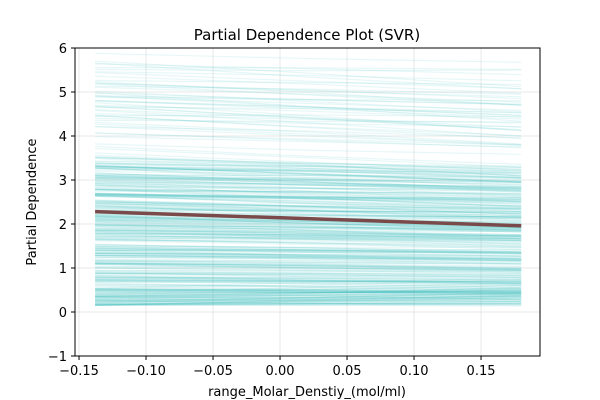  What do you see at coordinates (61, 203) in the screenshot?
I see `y-axis-ticks: −1 0 1 2 3 4 5 6` at bounding box center [61, 203].